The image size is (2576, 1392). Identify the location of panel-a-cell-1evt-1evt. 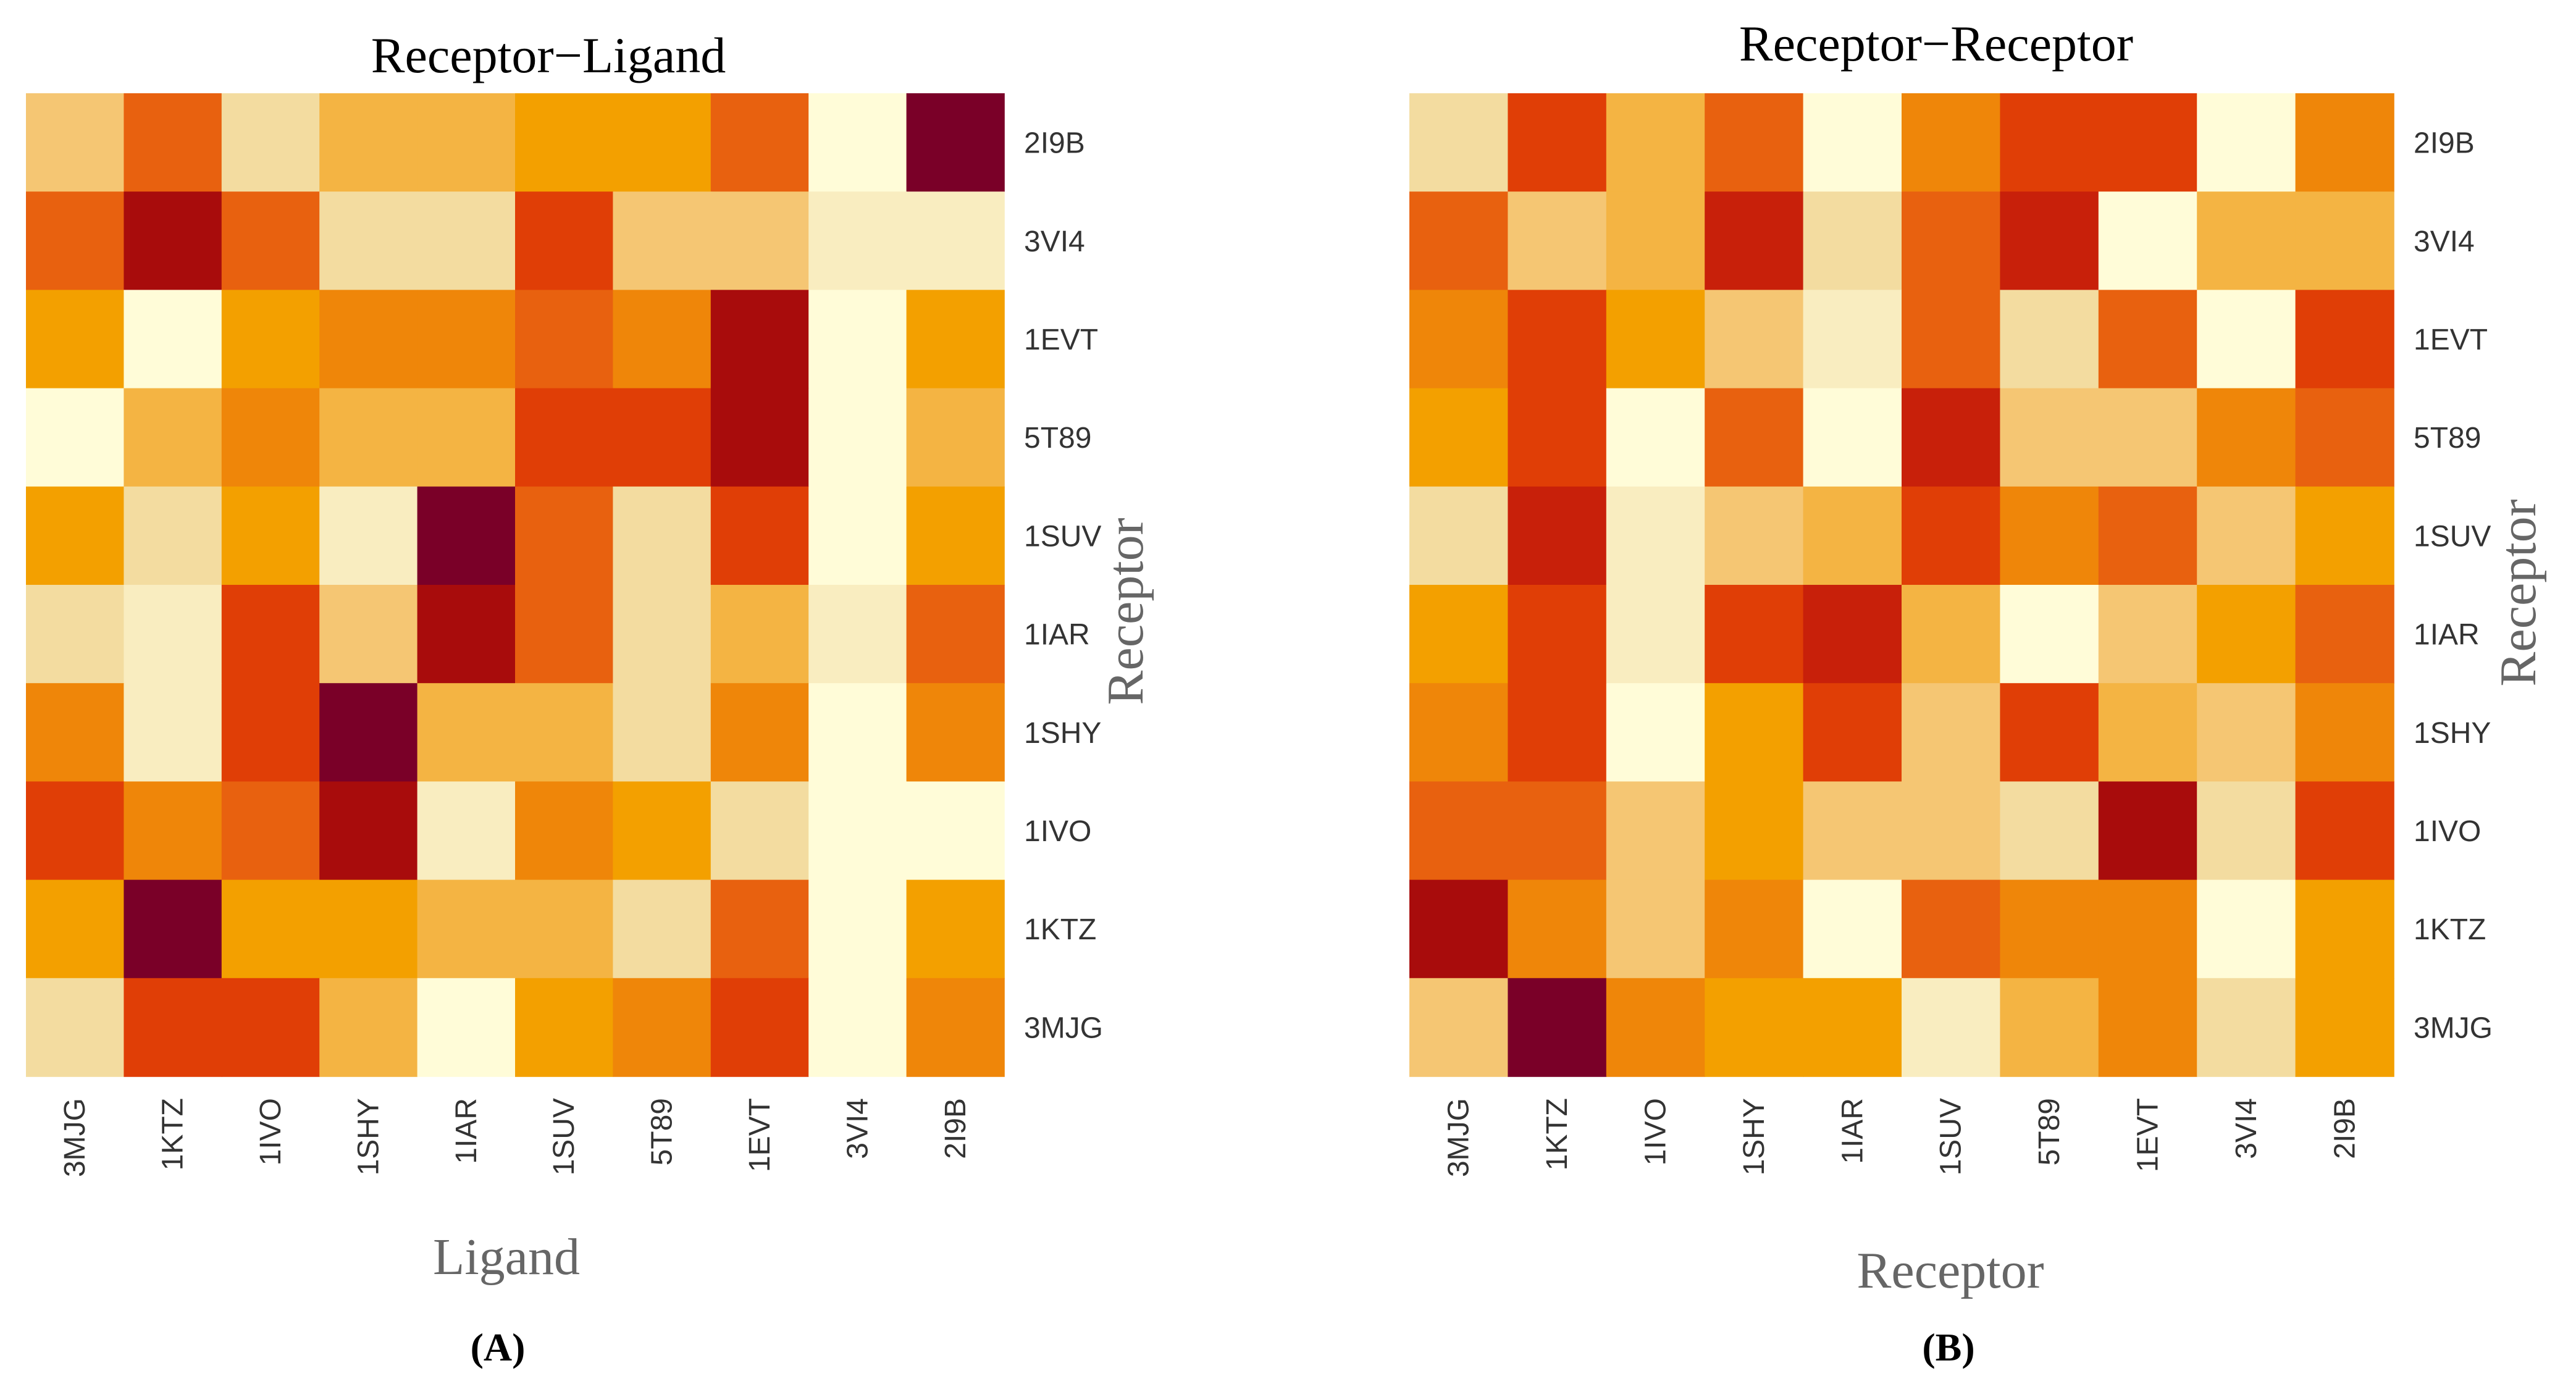
(760, 339).